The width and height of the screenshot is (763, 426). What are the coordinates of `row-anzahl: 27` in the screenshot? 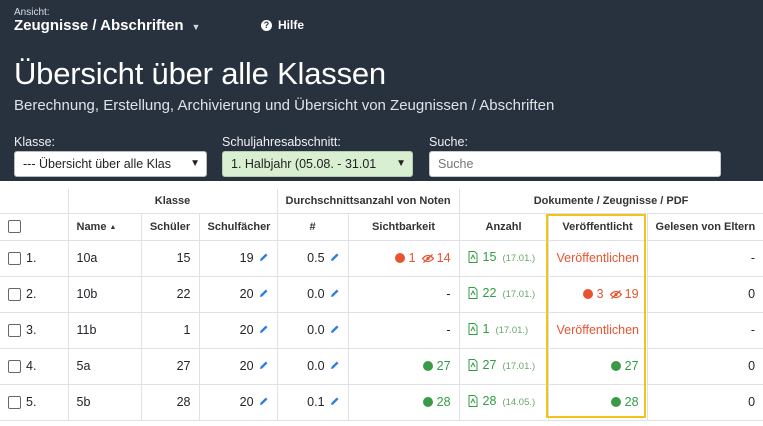 It's located at (489, 365).